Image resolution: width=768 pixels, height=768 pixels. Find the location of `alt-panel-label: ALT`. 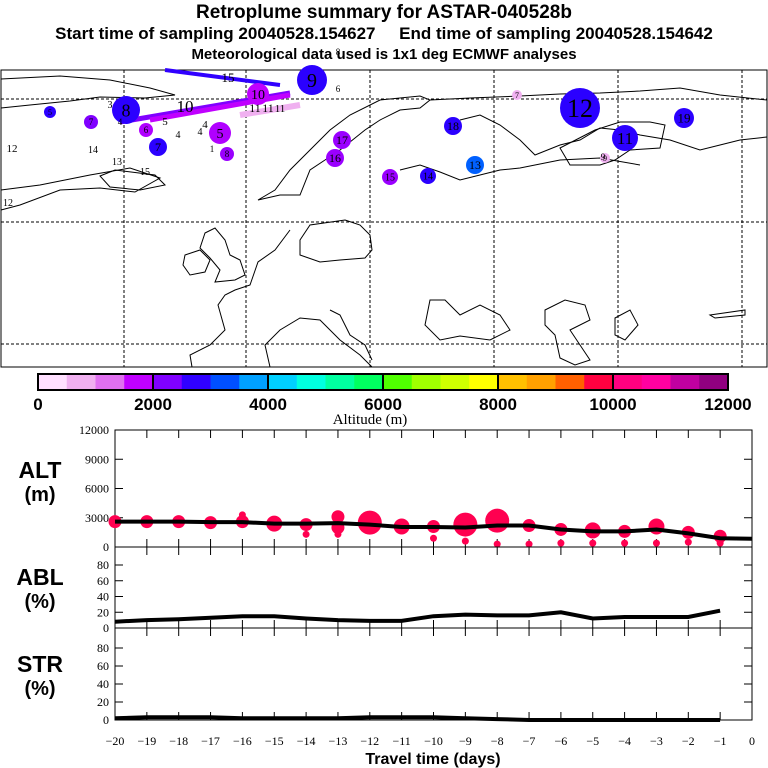

alt-panel-label: ALT is located at coordinates (39, 470).